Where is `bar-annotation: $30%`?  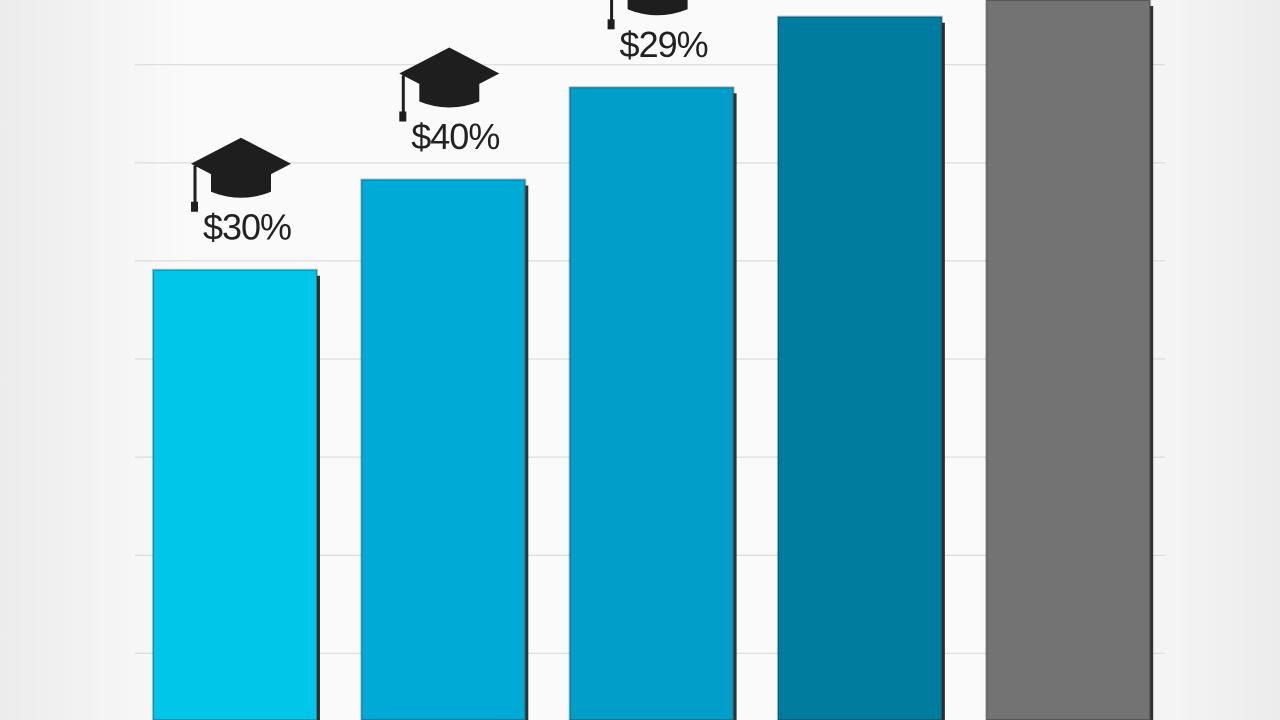 bar-annotation: $30% is located at coordinates (247, 226).